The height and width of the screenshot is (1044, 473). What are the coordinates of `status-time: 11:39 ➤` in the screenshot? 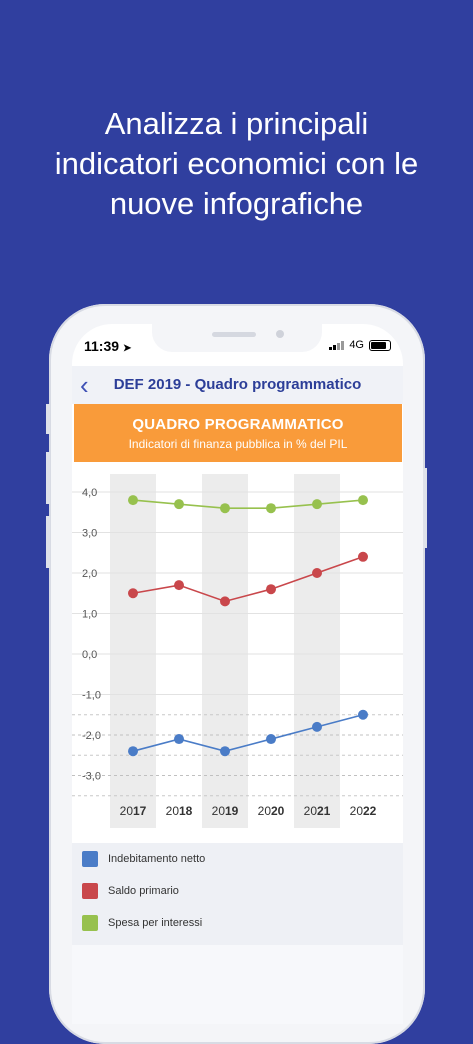 It's located at (107, 346).